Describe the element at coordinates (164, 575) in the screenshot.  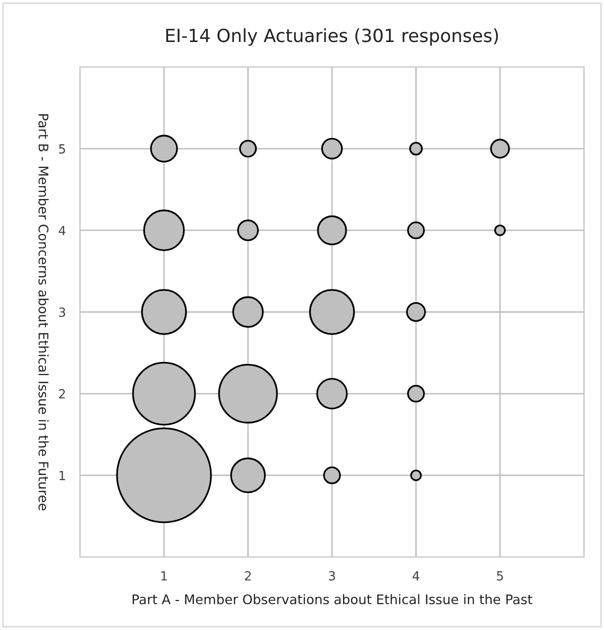
I see `x-tick-label: 1` at that location.